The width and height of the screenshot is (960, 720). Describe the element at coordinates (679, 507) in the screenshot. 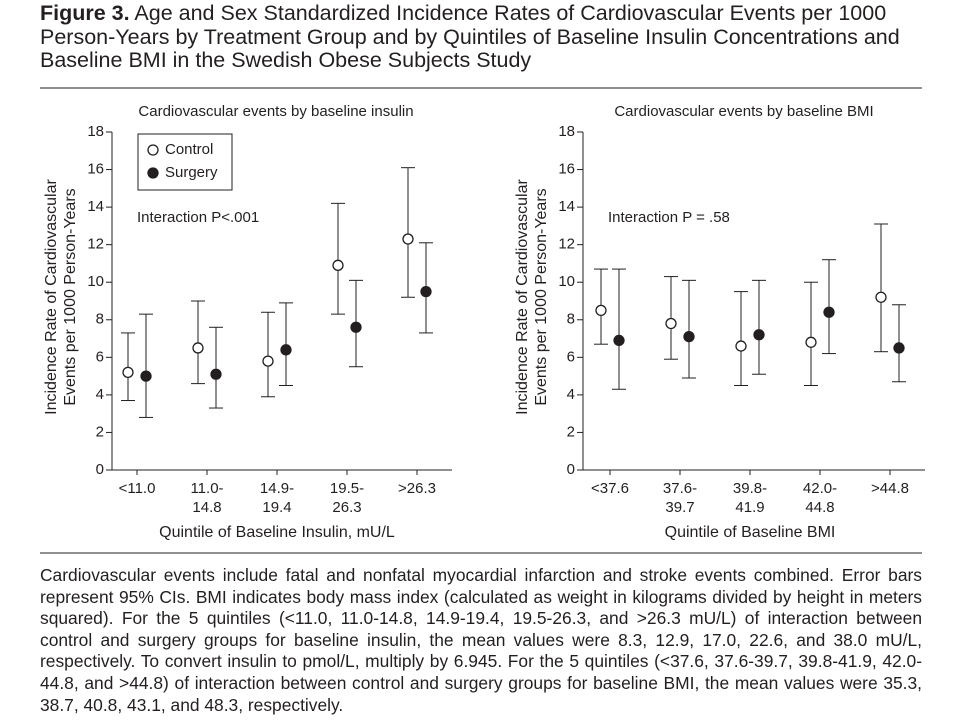

I see `x-tick-label: 39.7` at that location.